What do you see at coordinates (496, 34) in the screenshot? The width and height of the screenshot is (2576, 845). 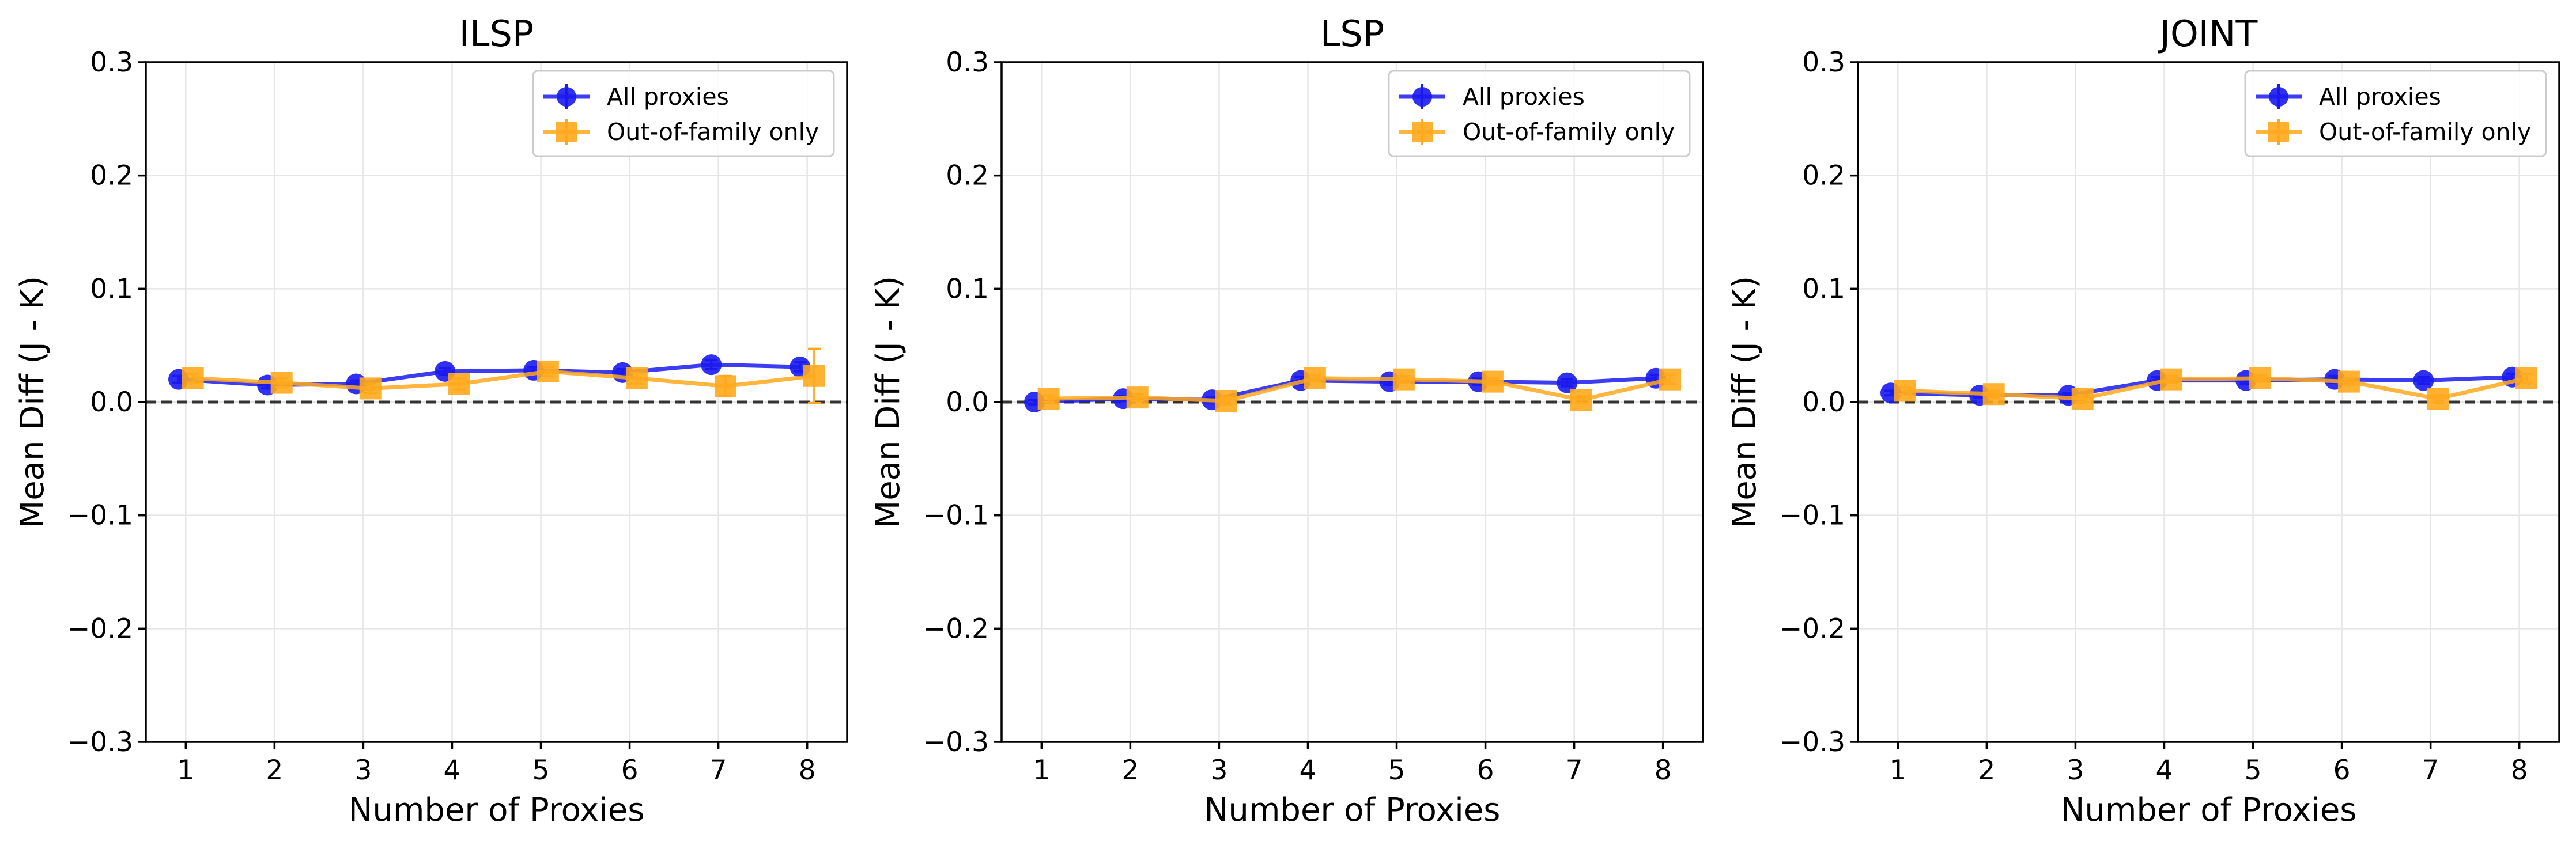 I see `chart-title: ILSP` at bounding box center [496, 34].